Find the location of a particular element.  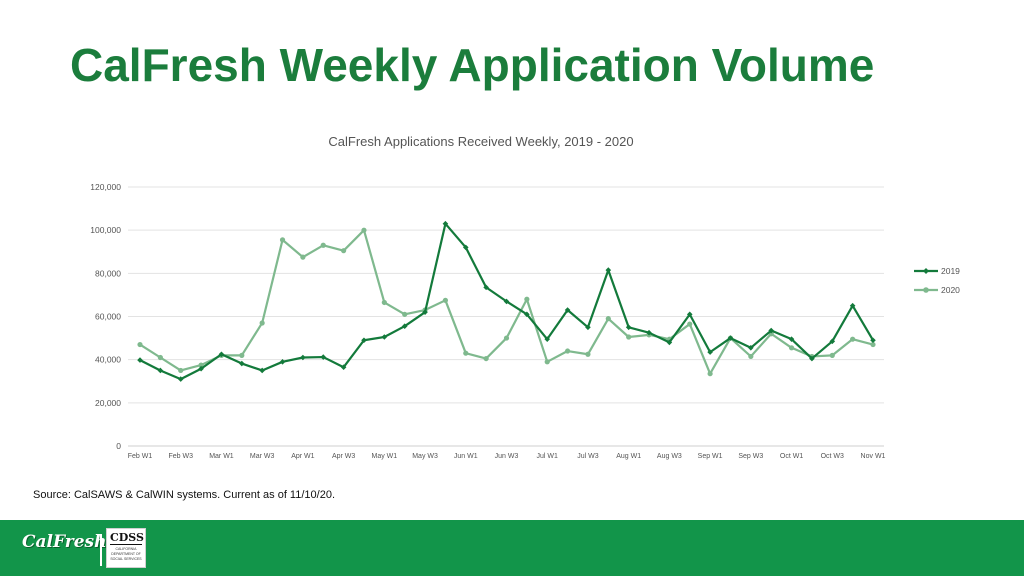

legend-marker-2019 is located at coordinates (926, 271).